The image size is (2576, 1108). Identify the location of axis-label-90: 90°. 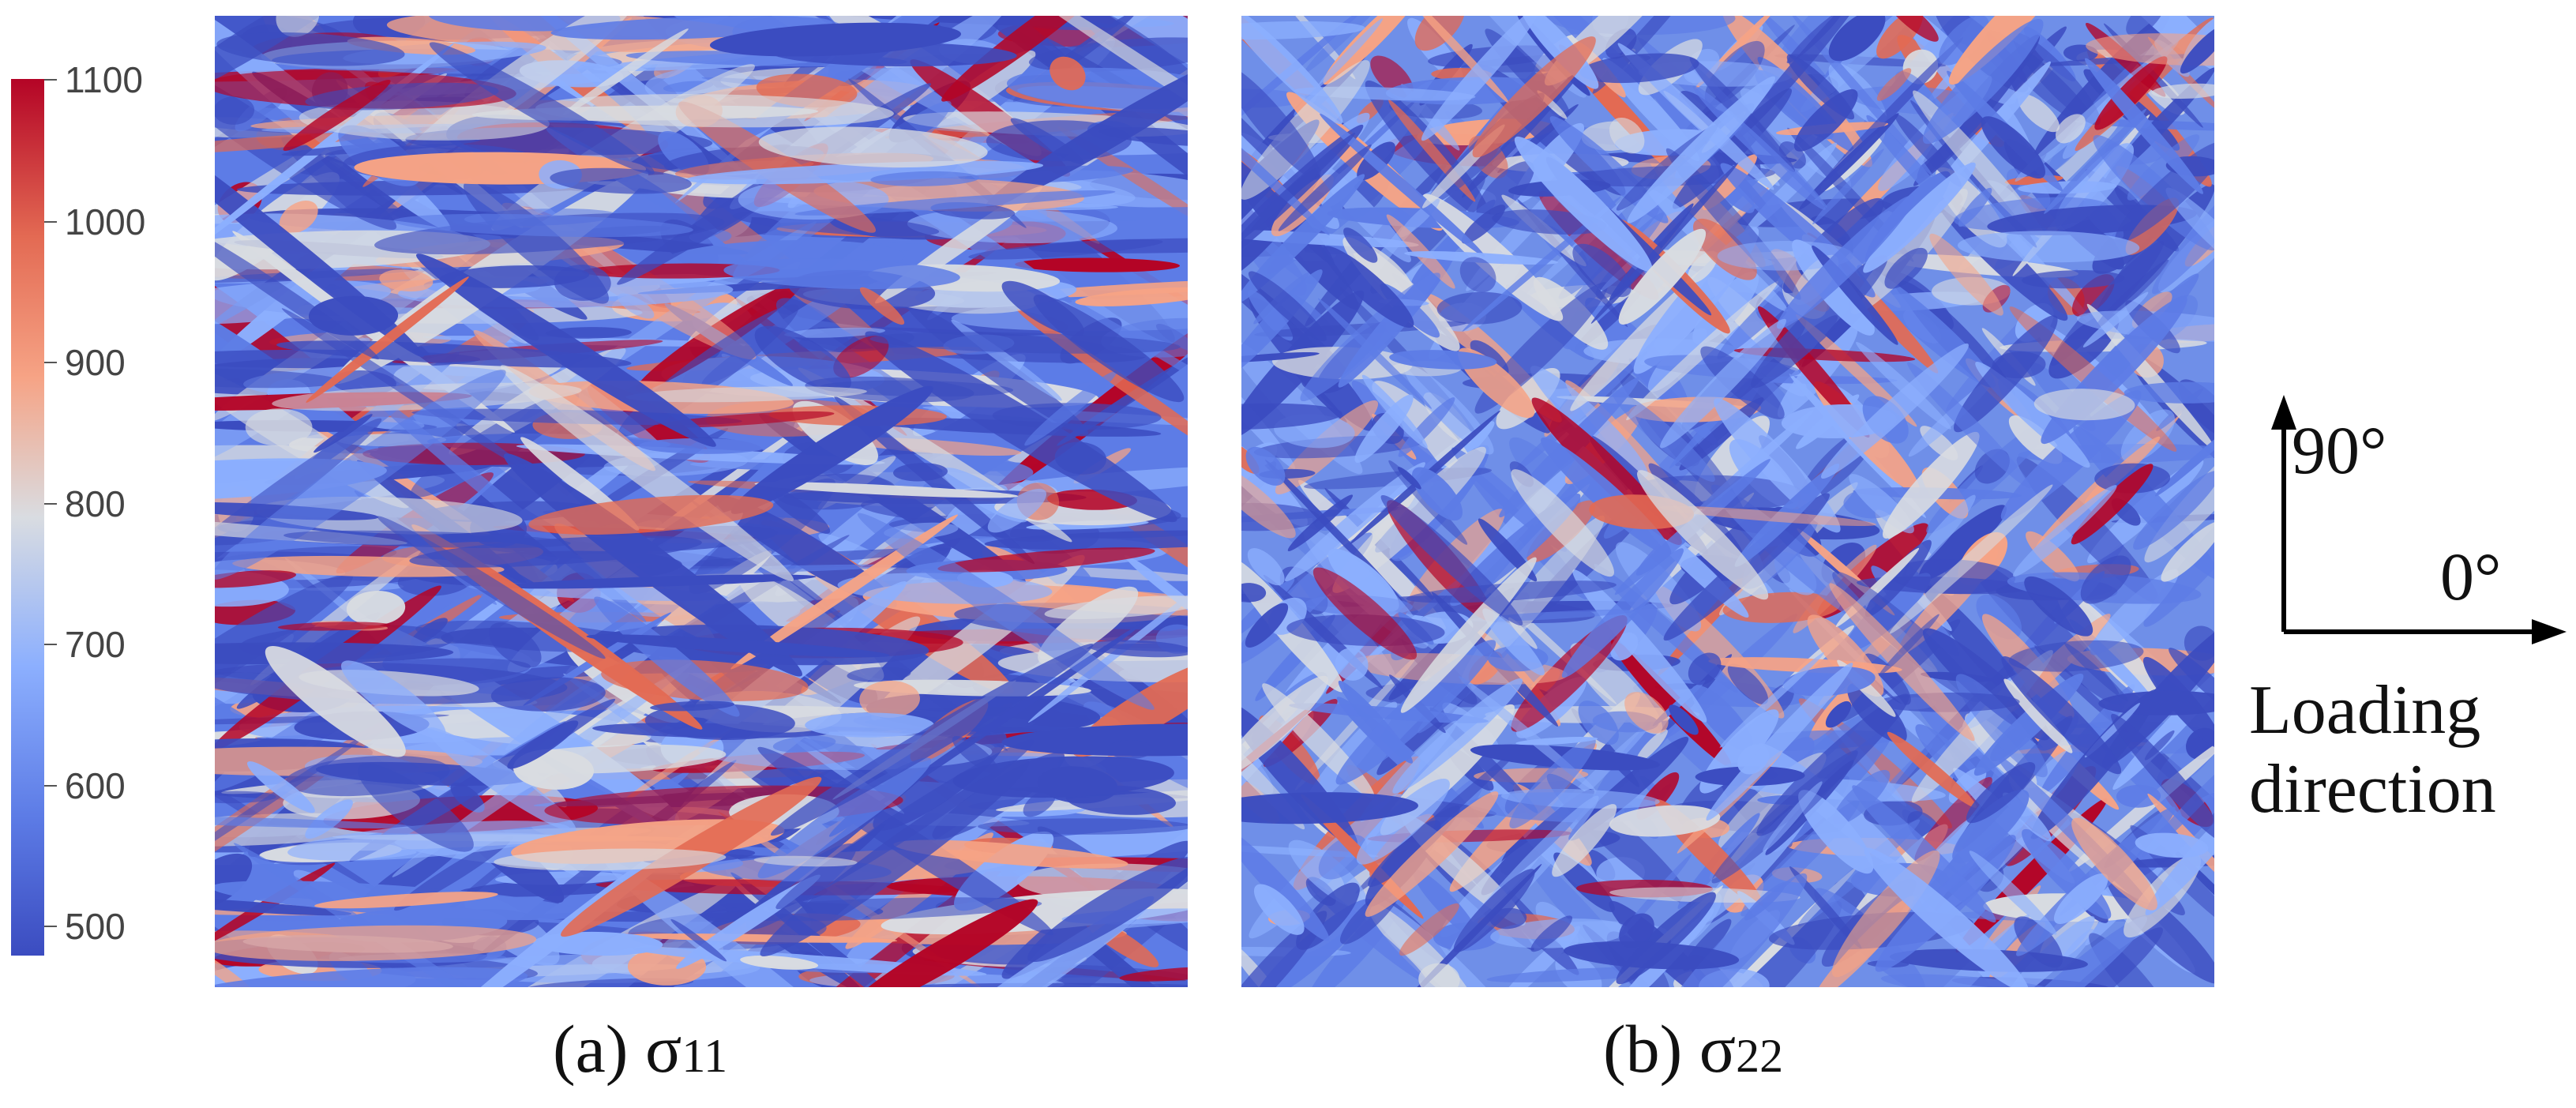
(2339, 450).